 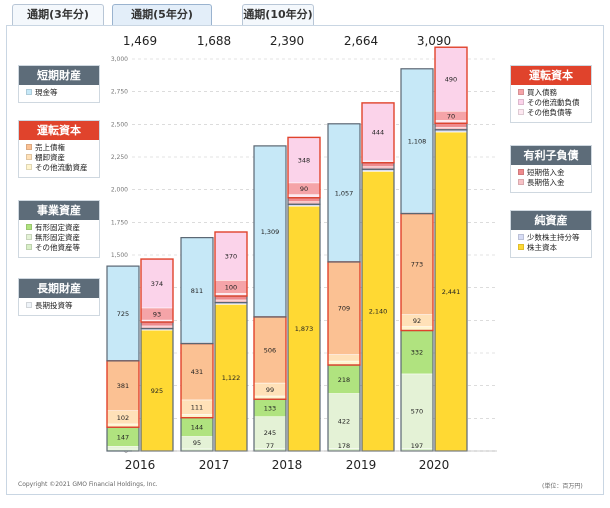 I want to click on asset-value-label: 709, so click(x=344, y=309).